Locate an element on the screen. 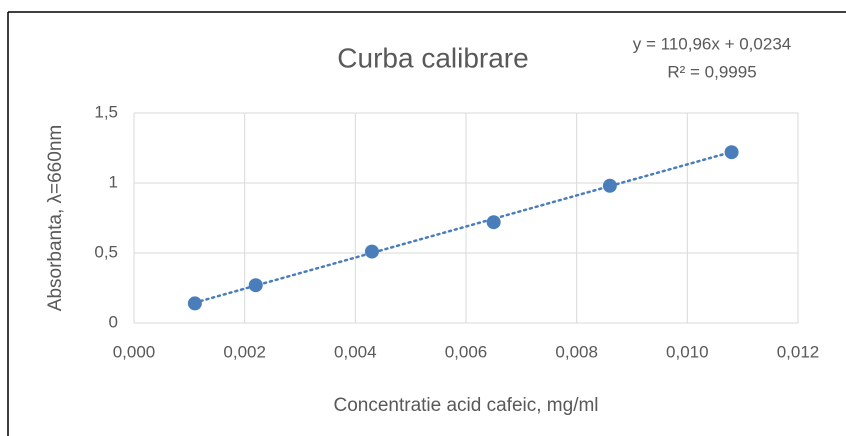 Image resolution: width=846 pixels, height=436 pixels. chart-title: Curba calibrare is located at coordinates (432, 57).